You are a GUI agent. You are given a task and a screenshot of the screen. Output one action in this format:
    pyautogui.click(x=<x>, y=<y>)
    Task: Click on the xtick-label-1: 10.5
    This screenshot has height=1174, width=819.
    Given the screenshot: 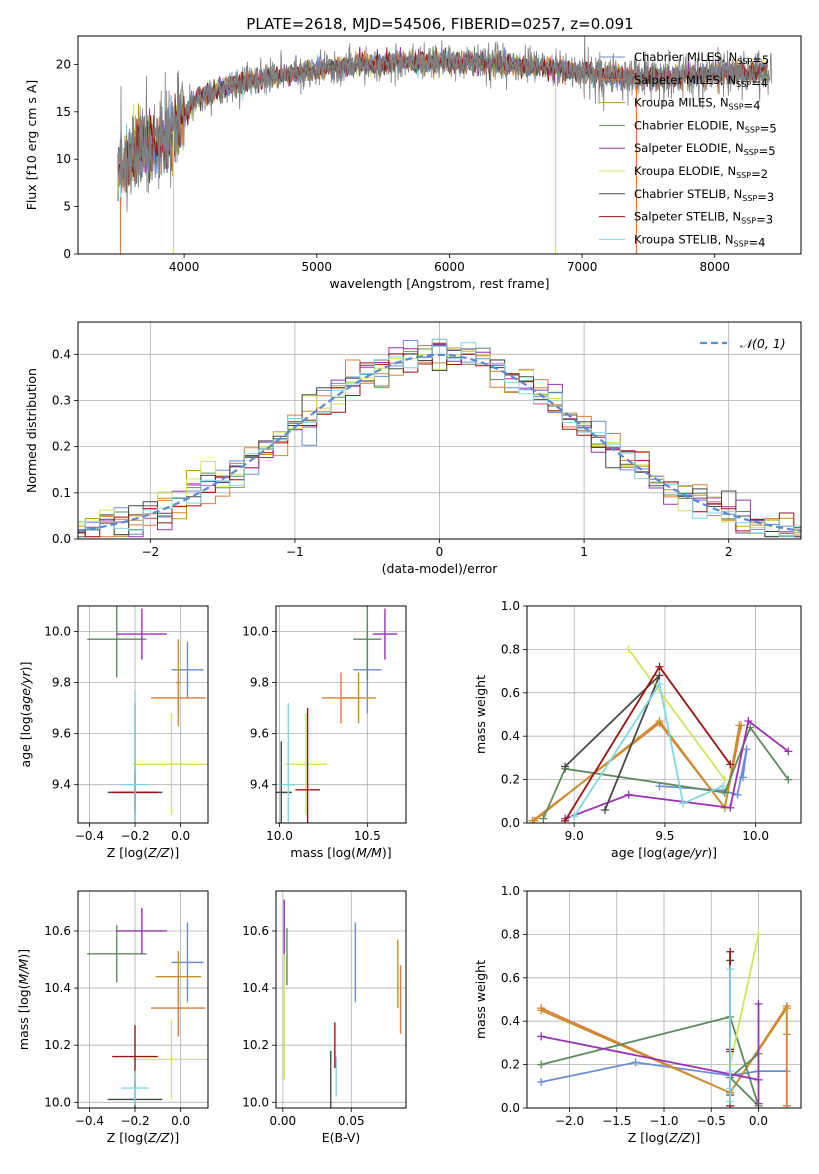 What is the action you would take?
    pyautogui.click(x=367, y=836)
    